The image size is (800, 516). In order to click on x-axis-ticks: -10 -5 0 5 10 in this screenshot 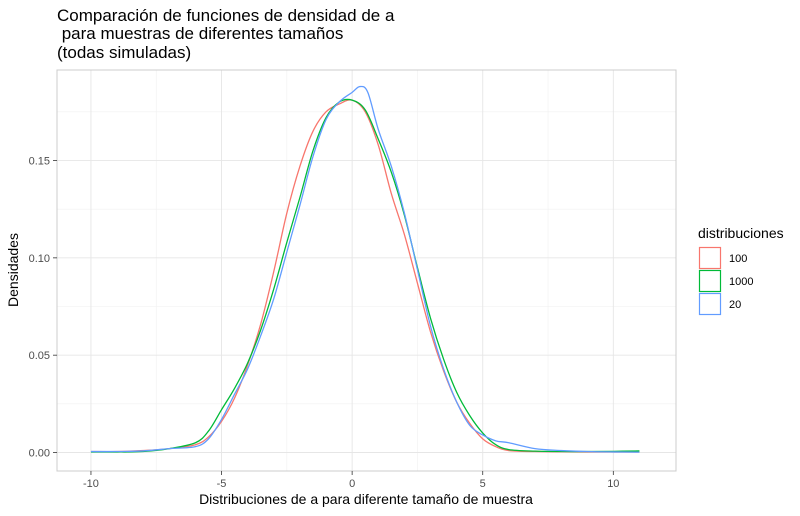, I will do `click(351, 480)`.